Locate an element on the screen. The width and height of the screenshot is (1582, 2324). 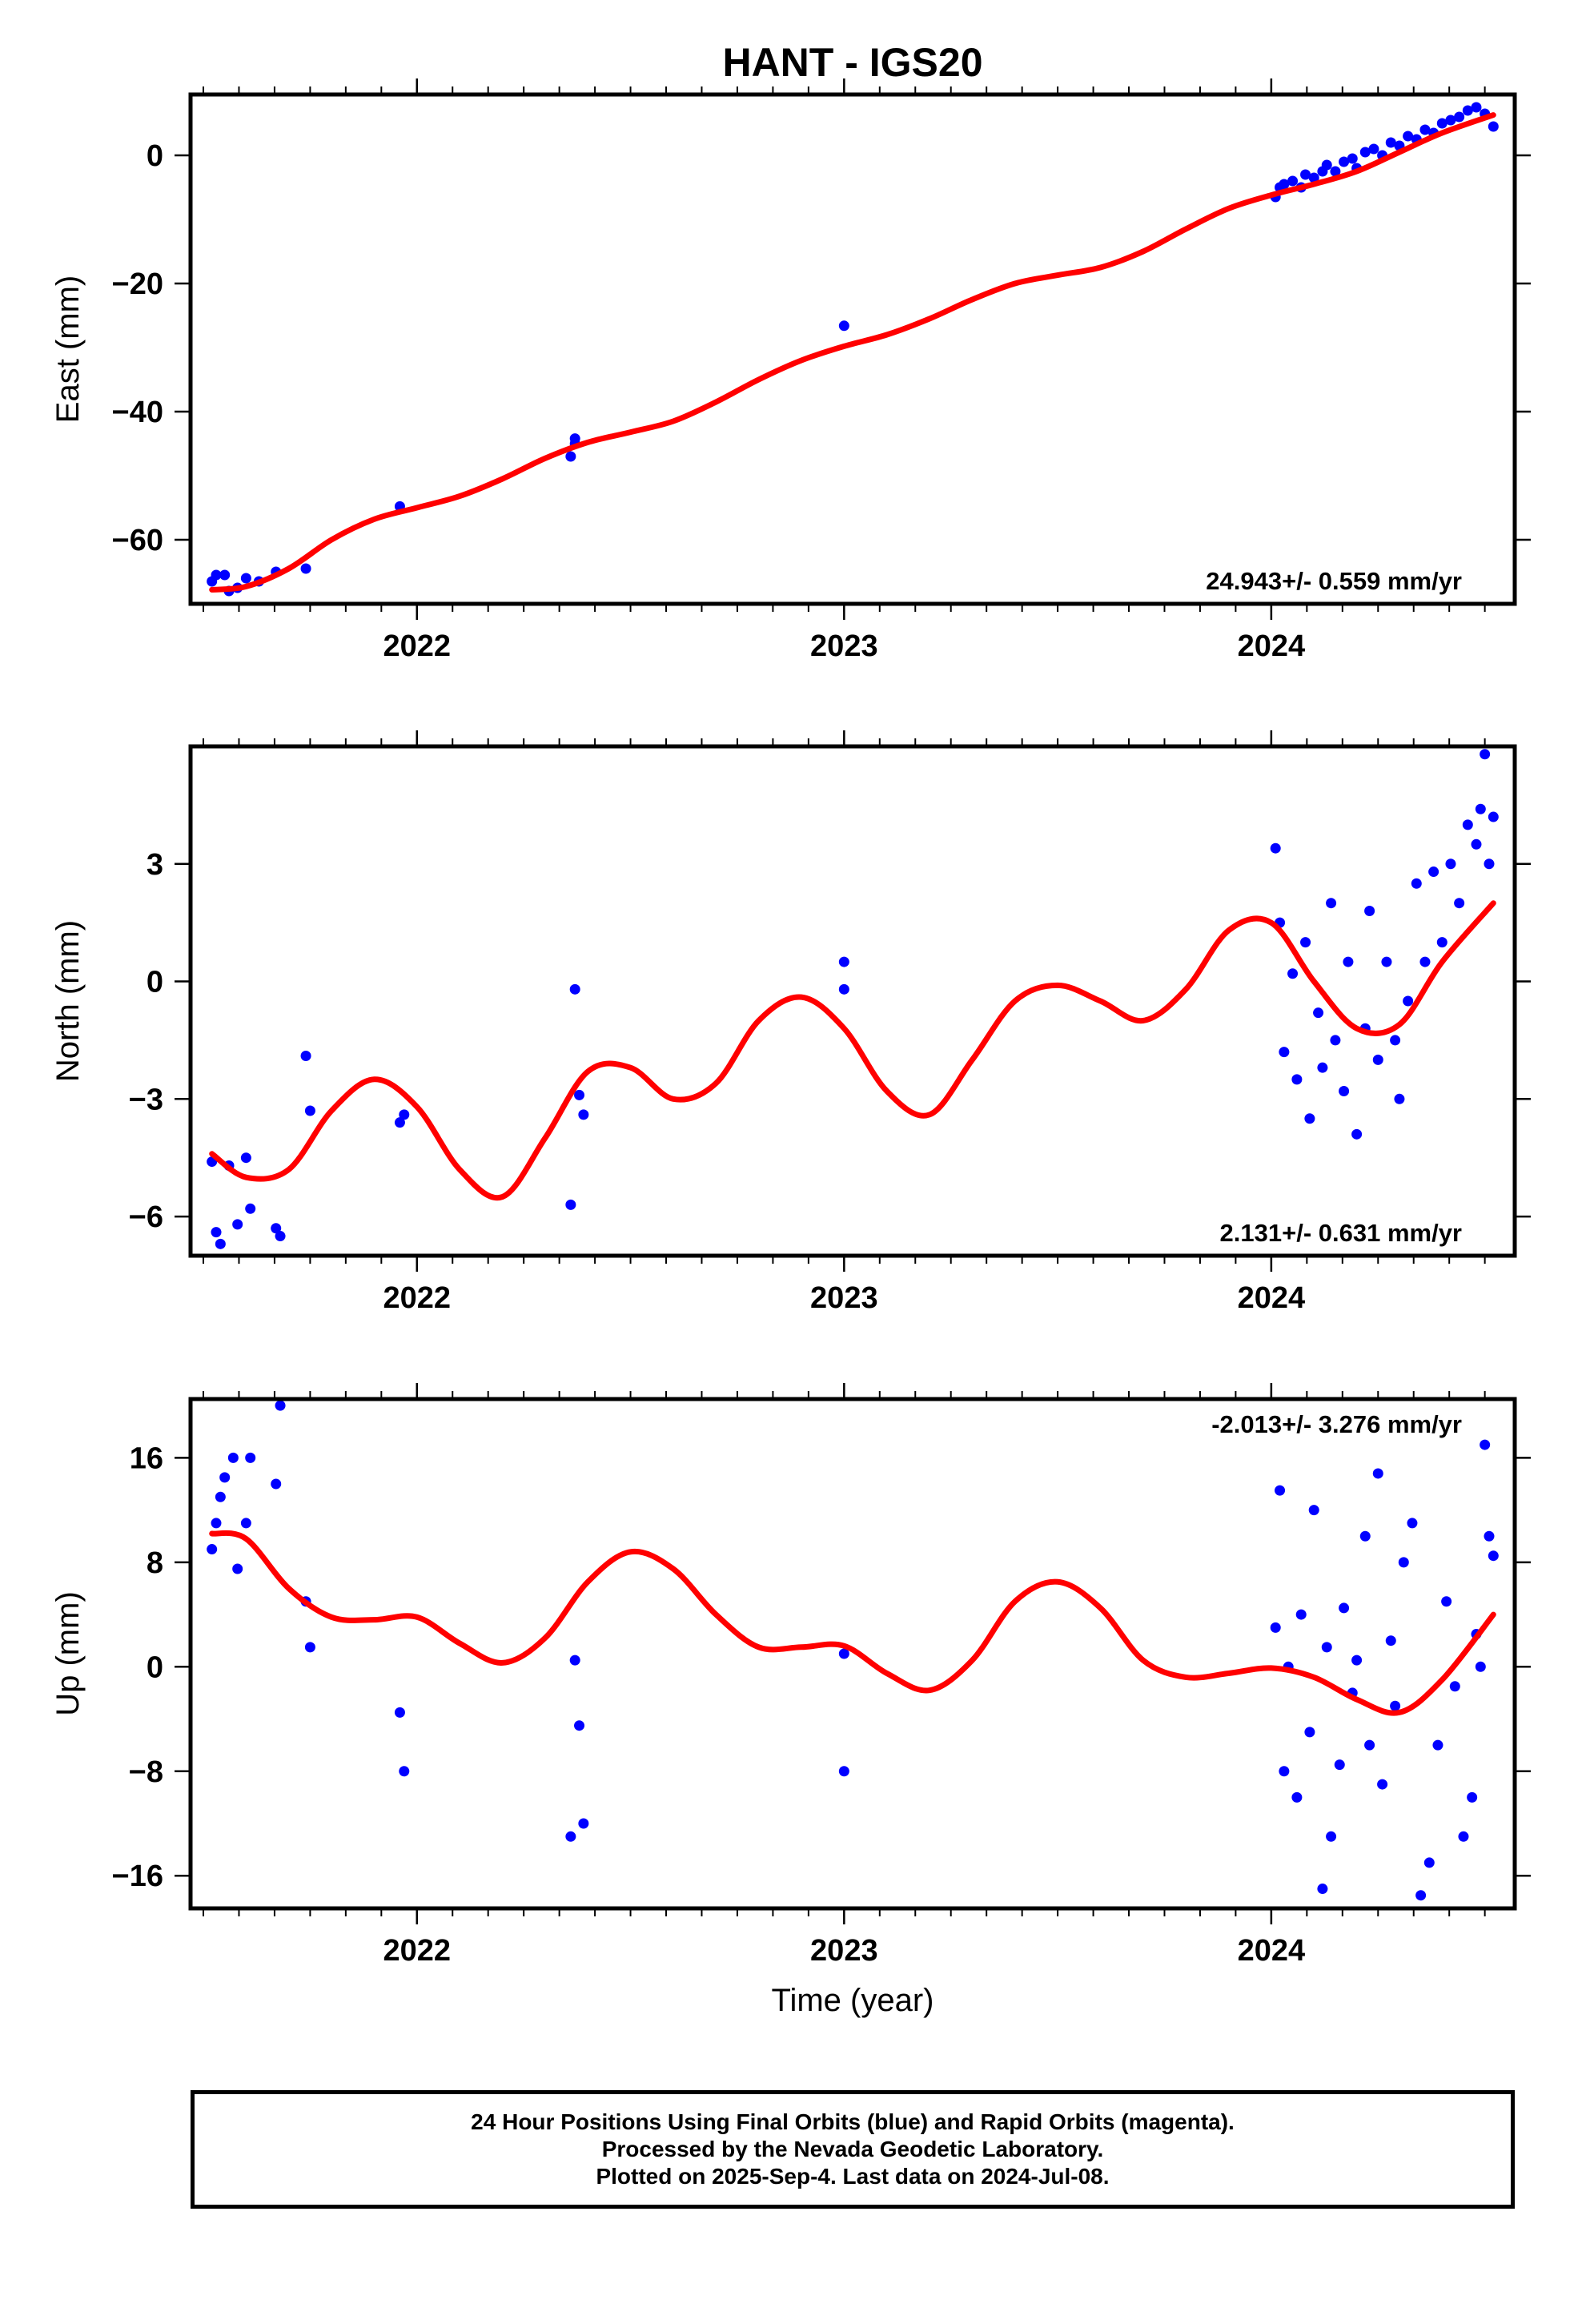
y-tick-label: −6 is located at coordinates (146, 1217).